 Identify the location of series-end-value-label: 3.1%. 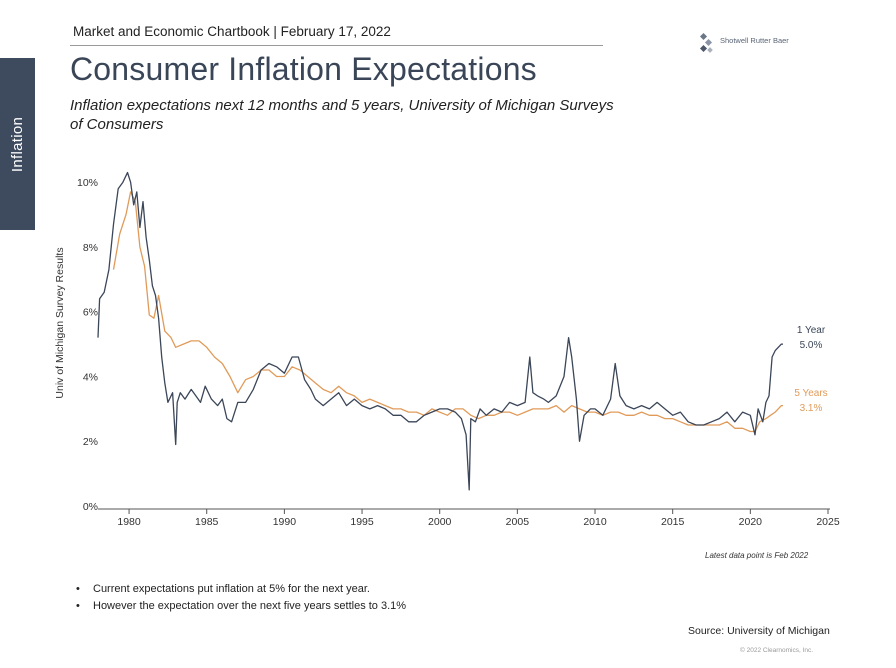
(811, 408).